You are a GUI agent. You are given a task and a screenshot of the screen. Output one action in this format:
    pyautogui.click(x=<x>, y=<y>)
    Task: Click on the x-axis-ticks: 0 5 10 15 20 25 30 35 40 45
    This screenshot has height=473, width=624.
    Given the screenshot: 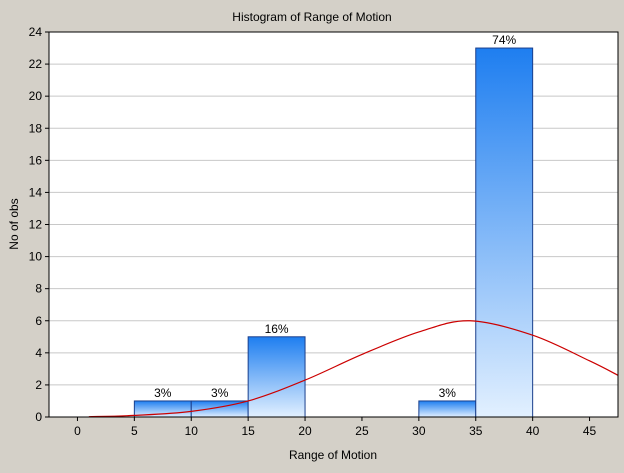 What is the action you would take?
    pyautogui.click(x=335, y=427)
    